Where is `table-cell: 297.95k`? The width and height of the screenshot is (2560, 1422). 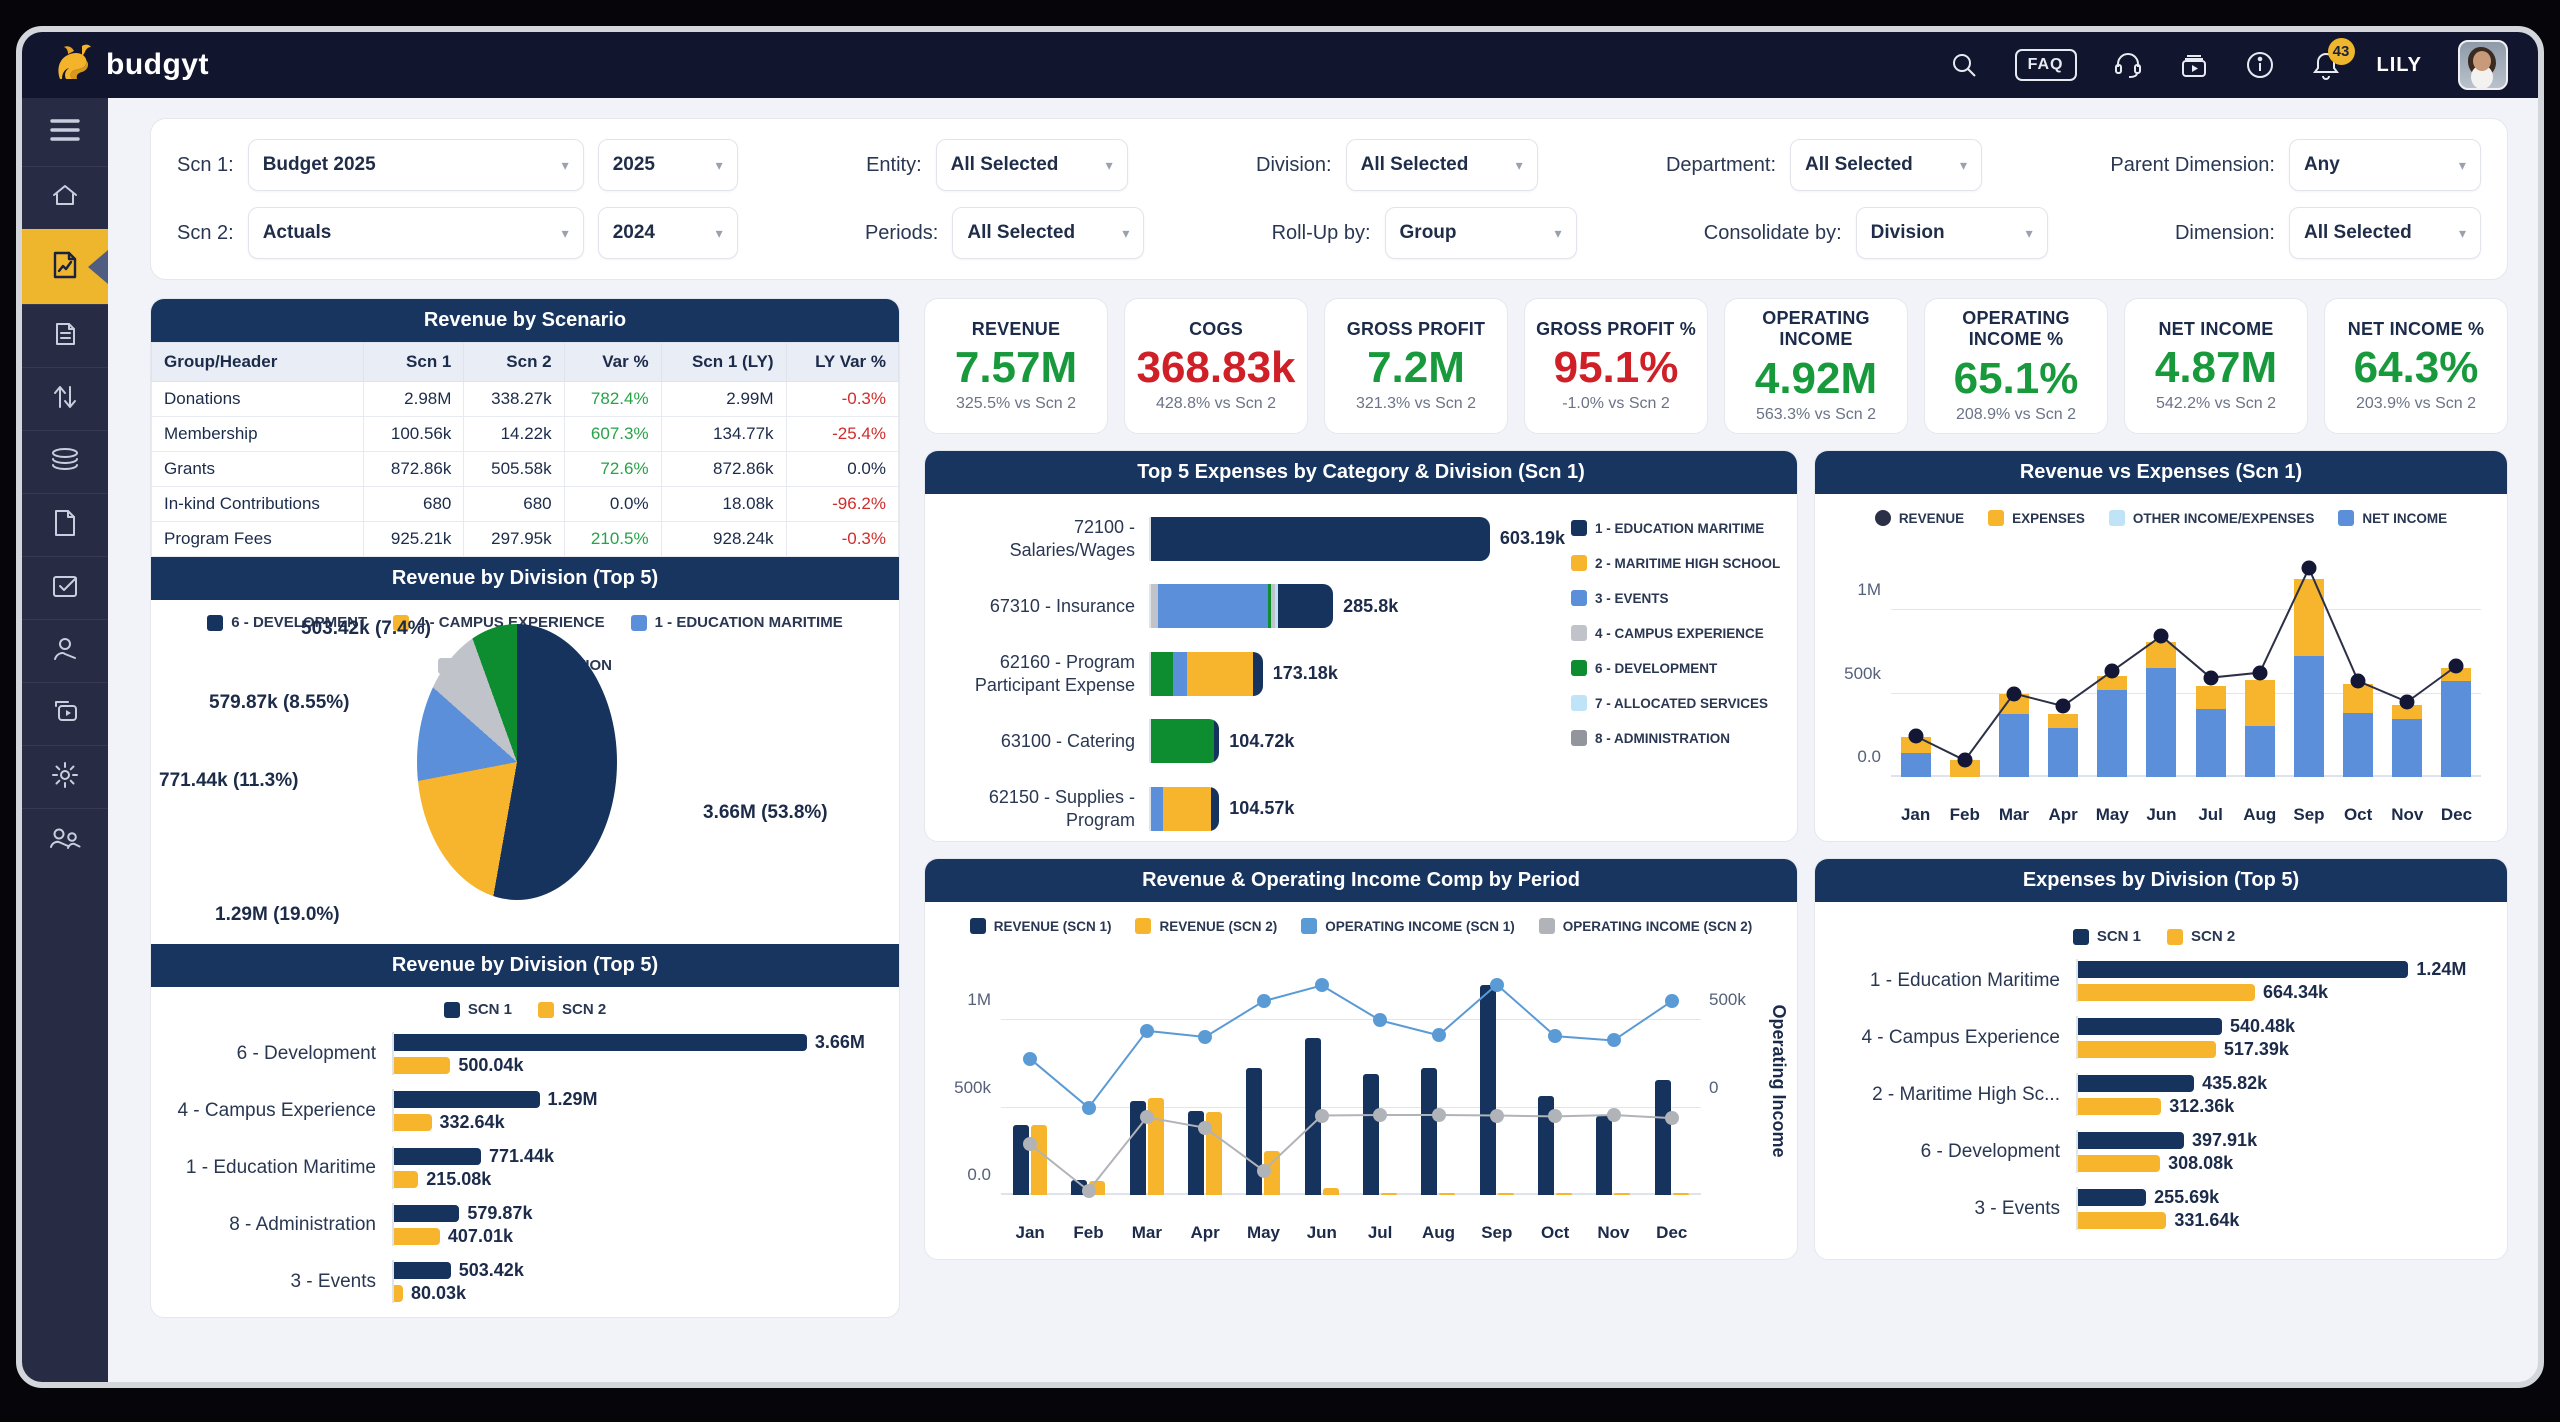 table-cell: 297.95k is located at coordinates (514, 539).